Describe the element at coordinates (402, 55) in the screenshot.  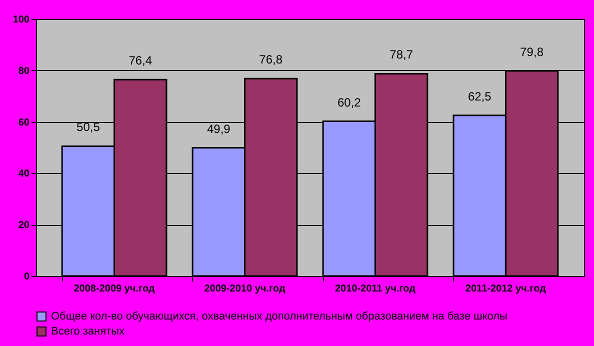
I see `data-label: 78,7` at that location.